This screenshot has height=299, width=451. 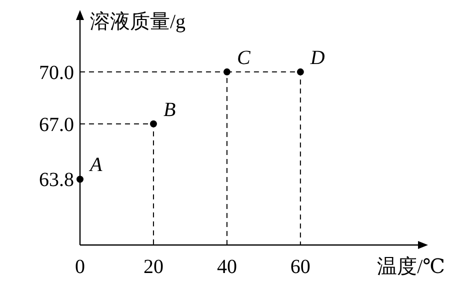 I want to click on y-axis-title: 溶液质量/g, so click(x=138, y=22).